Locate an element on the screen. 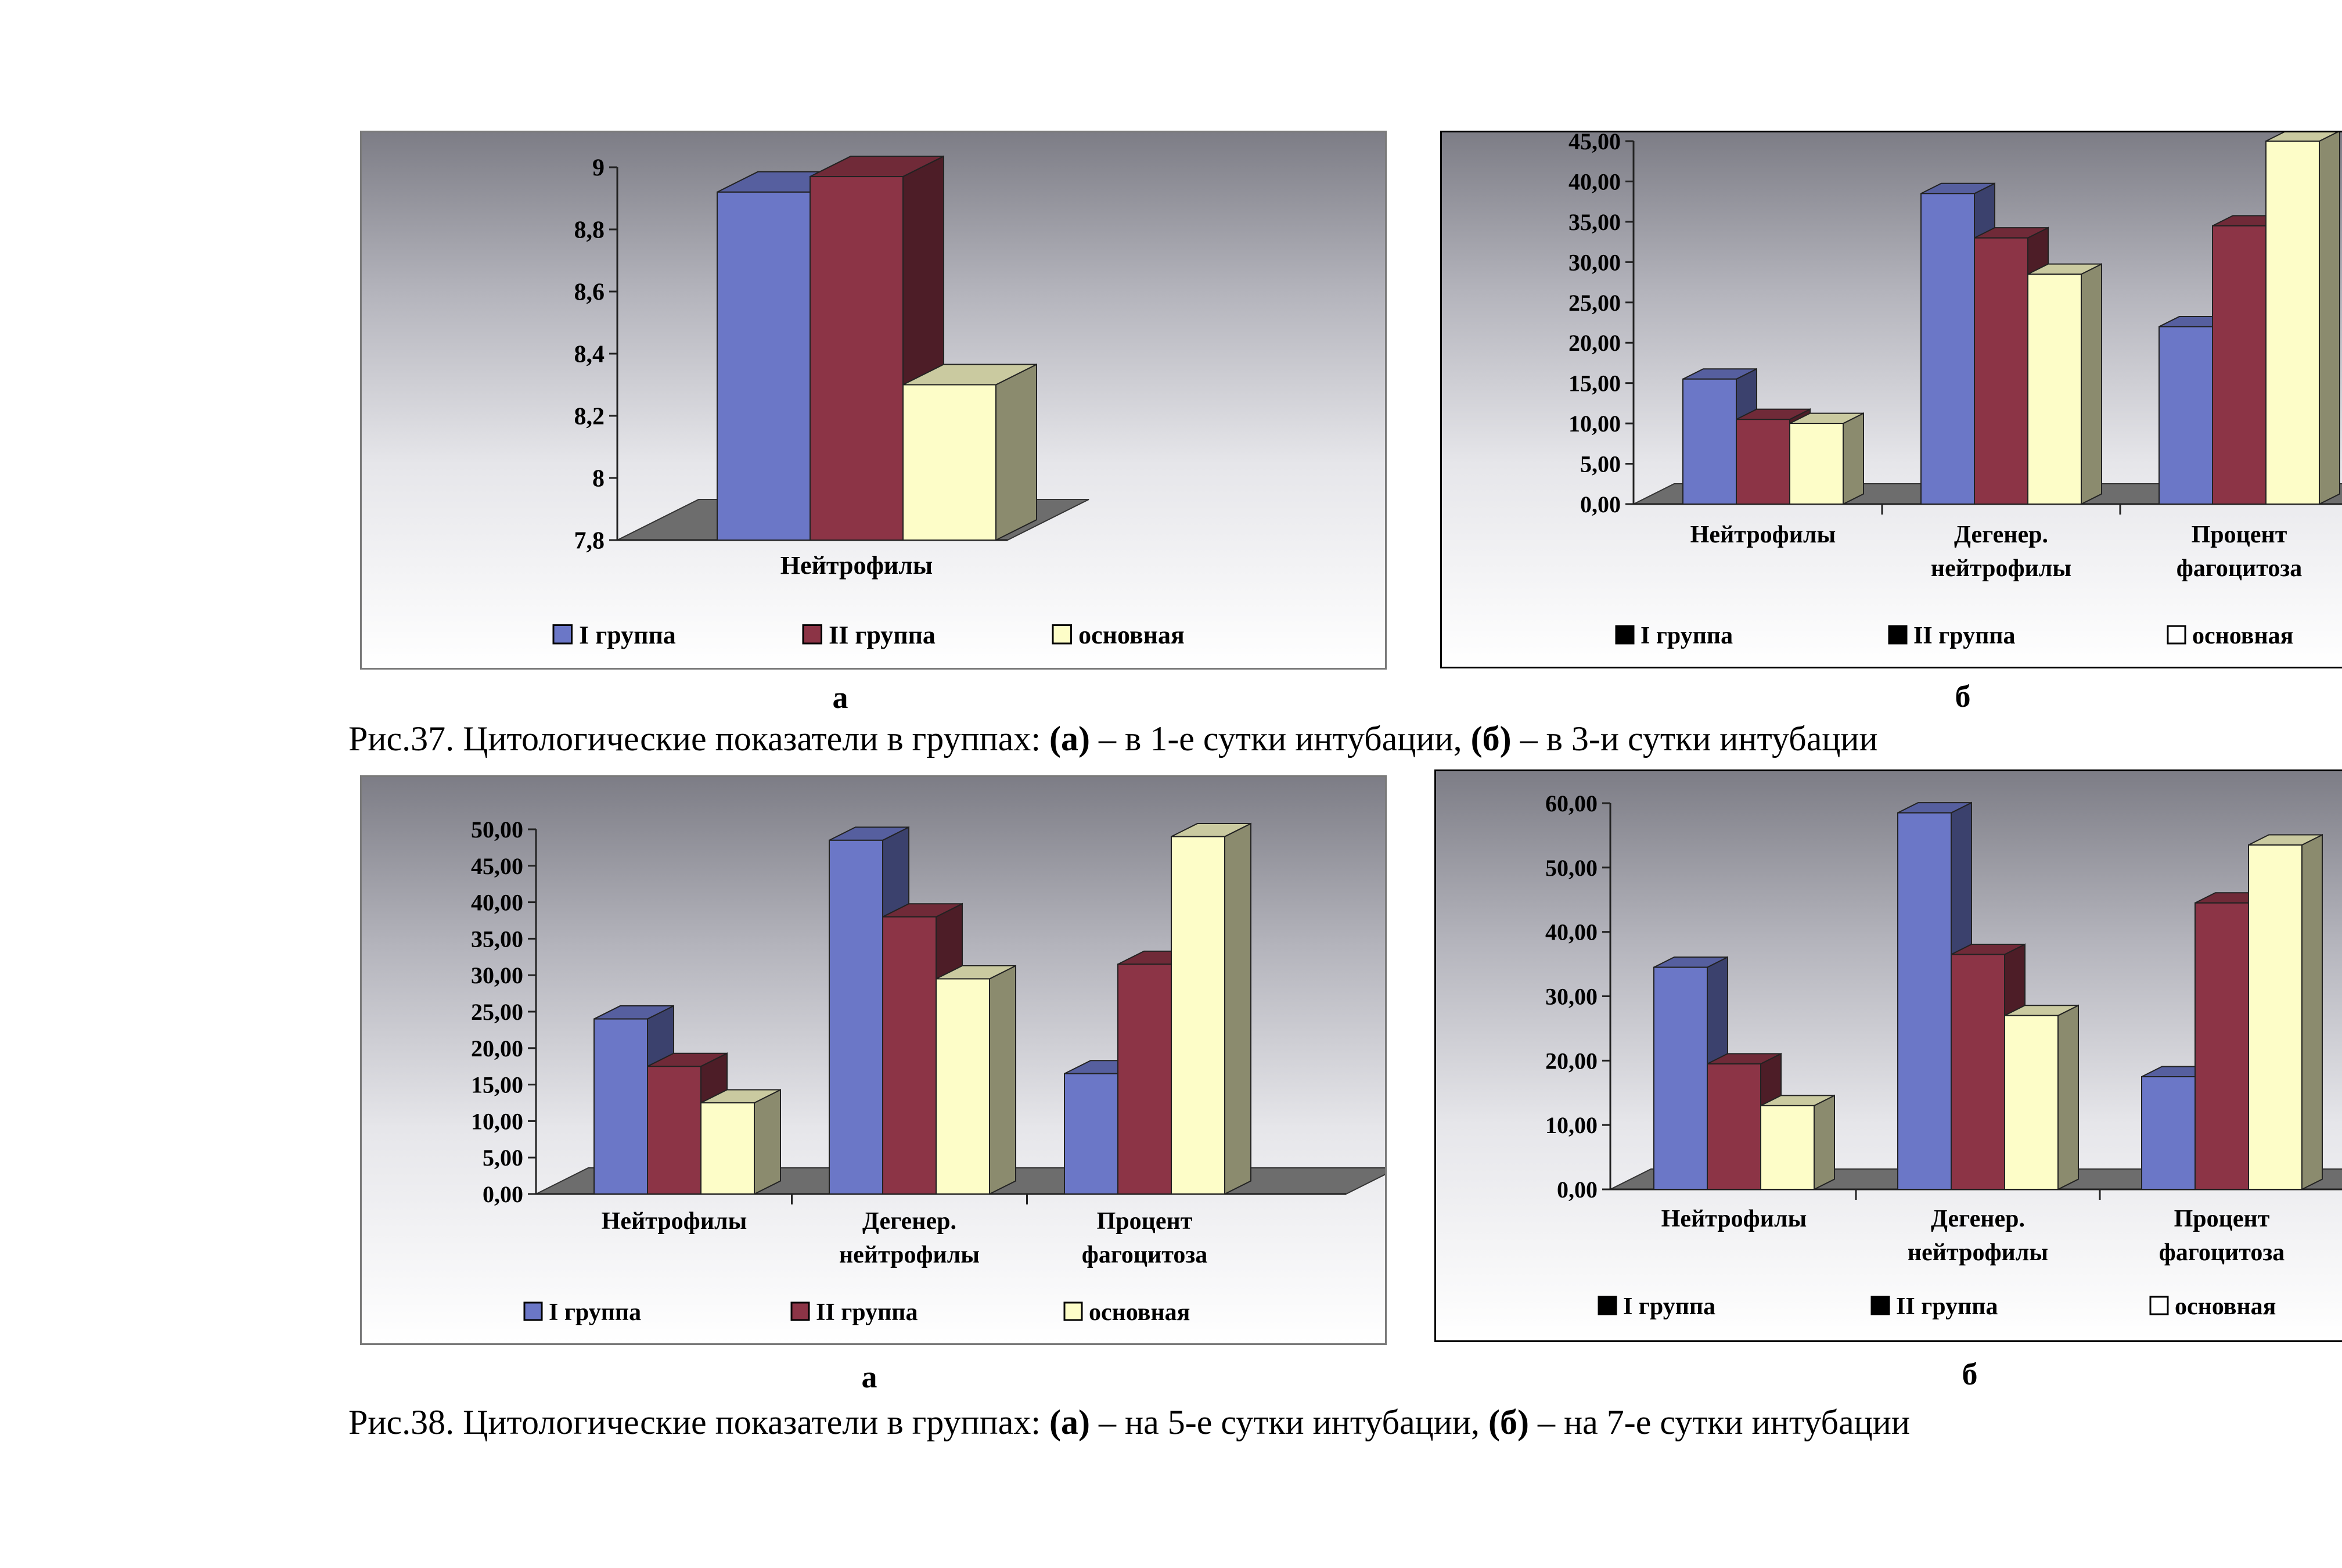 The image size is (2342, 1568). y-tick-label: 40,00 is located at coordinates (1571, 932).